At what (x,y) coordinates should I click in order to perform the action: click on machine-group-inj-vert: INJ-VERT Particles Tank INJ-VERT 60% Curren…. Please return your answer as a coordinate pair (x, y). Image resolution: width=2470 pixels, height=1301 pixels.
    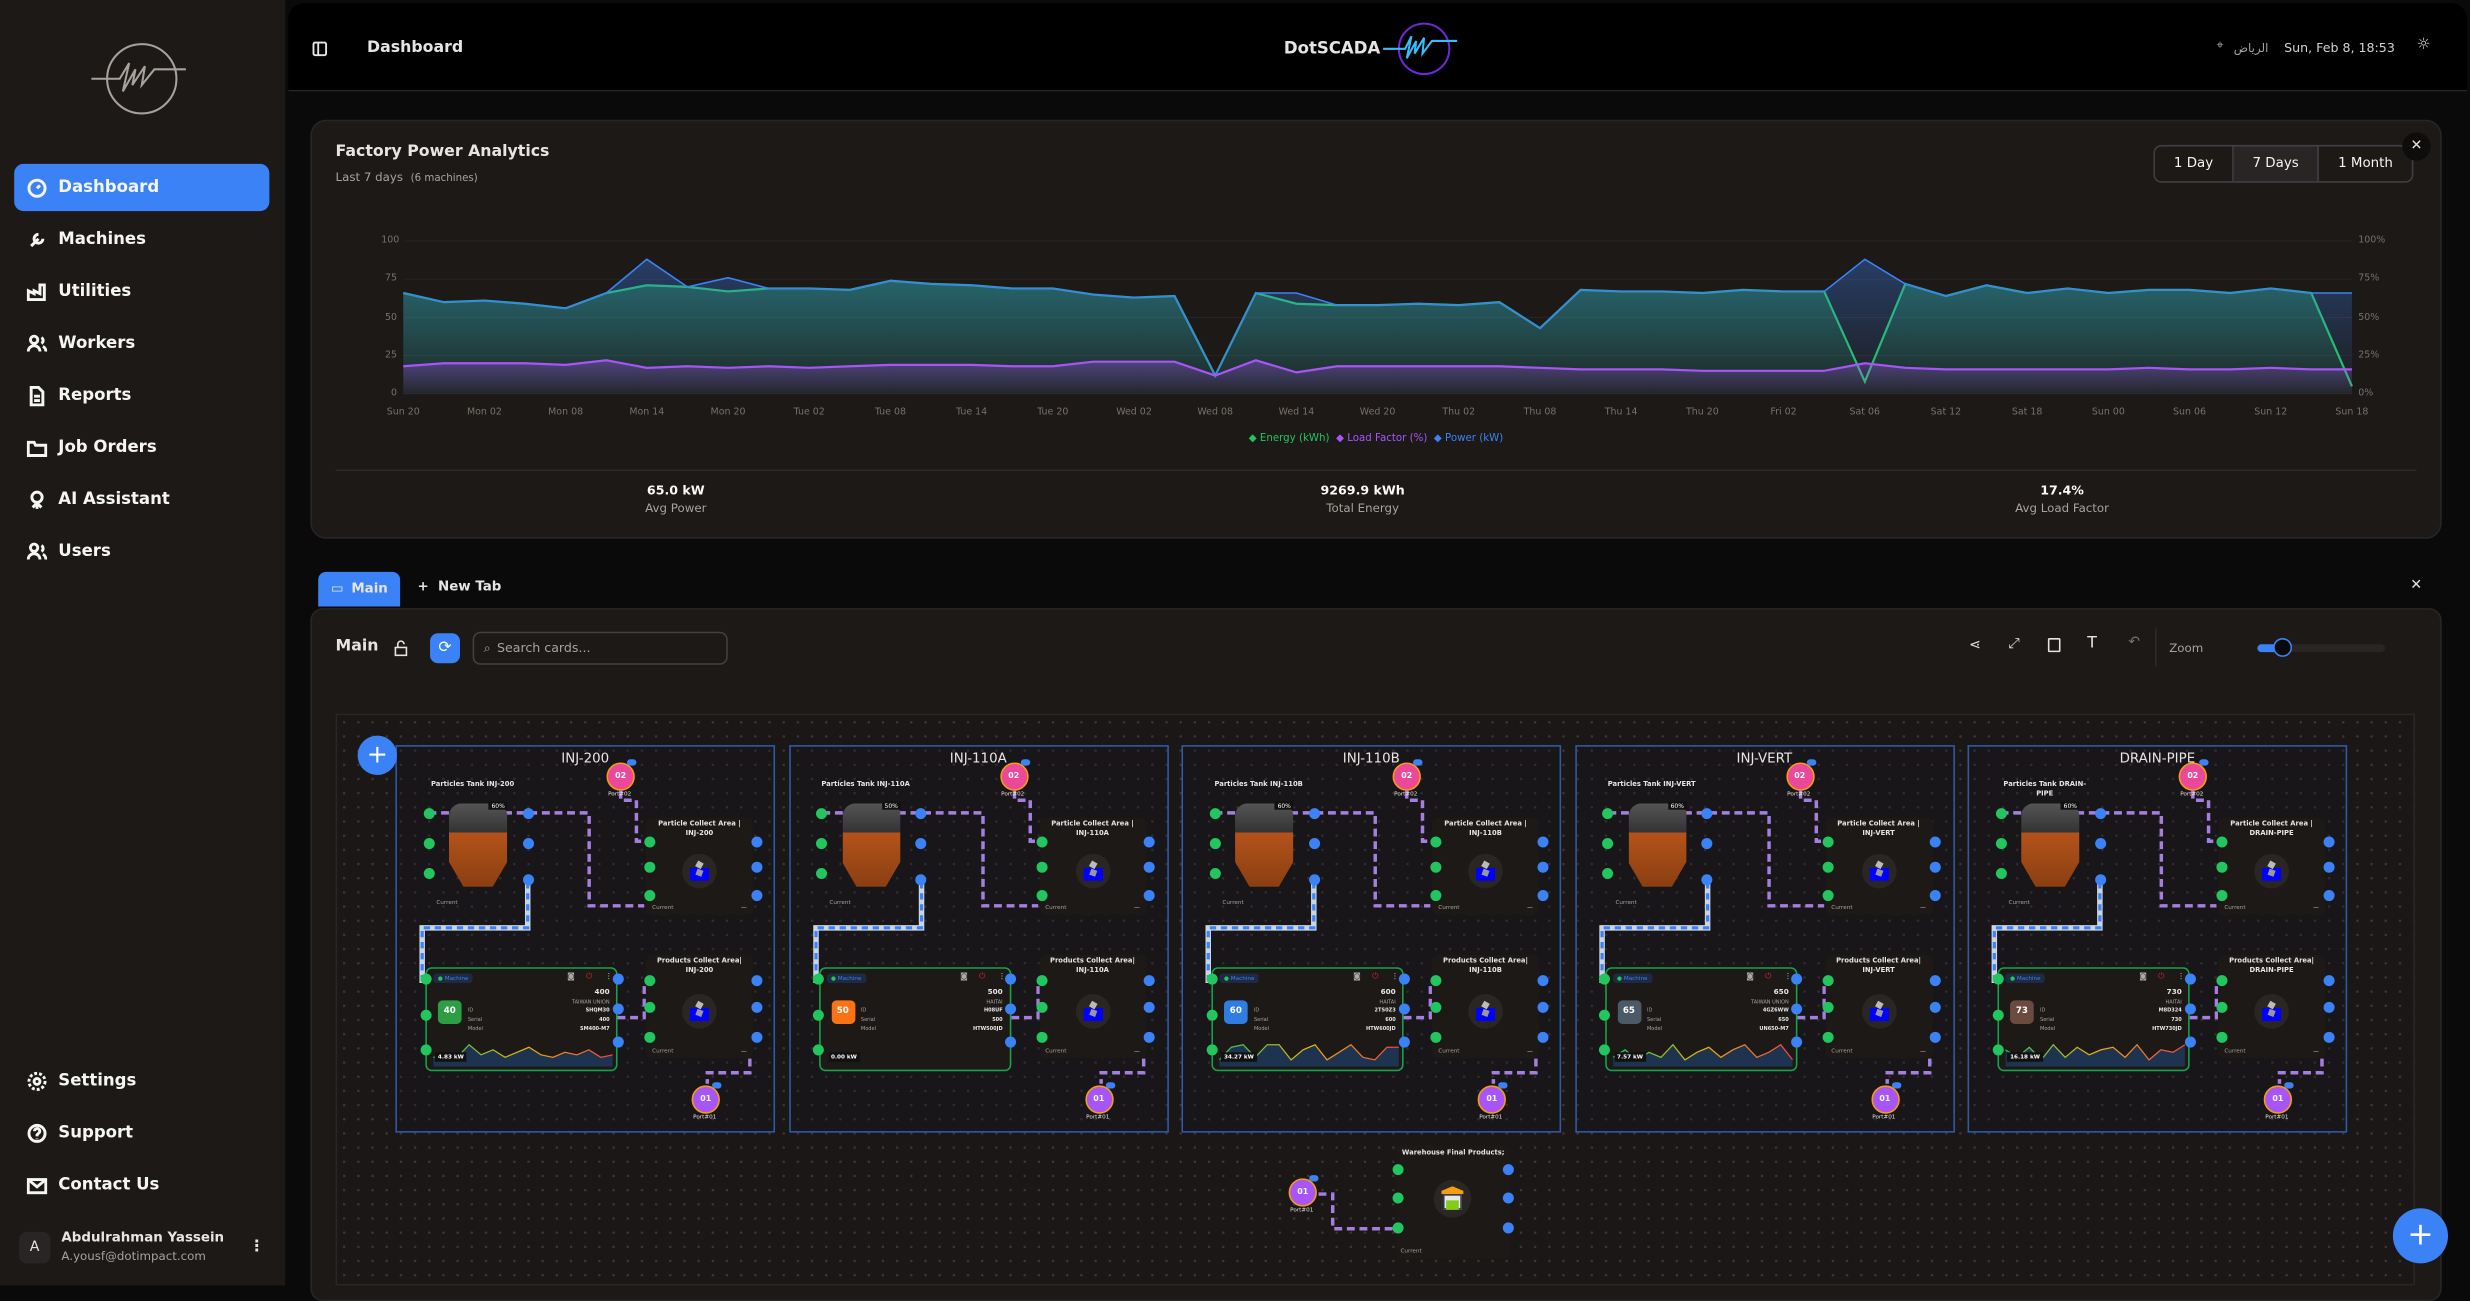
    Looking at the image, I should click on (1764, 939).